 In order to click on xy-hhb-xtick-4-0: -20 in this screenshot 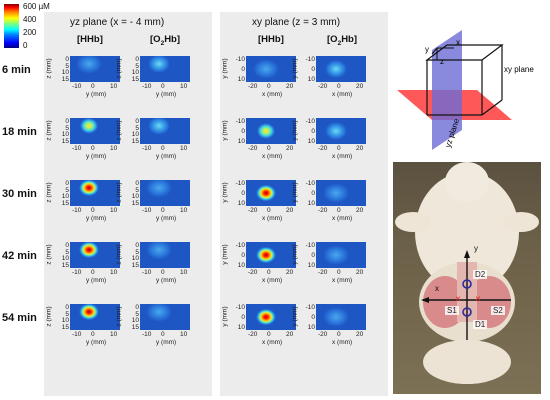, I will do `click(253, 334)`.